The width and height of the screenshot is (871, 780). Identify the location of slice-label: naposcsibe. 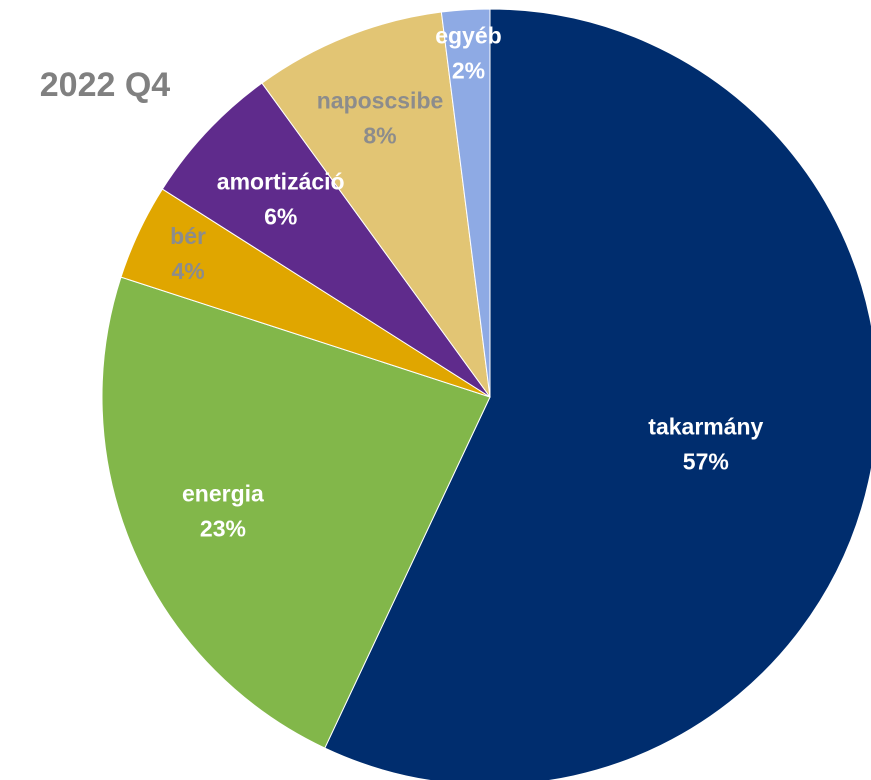
(380, 100).